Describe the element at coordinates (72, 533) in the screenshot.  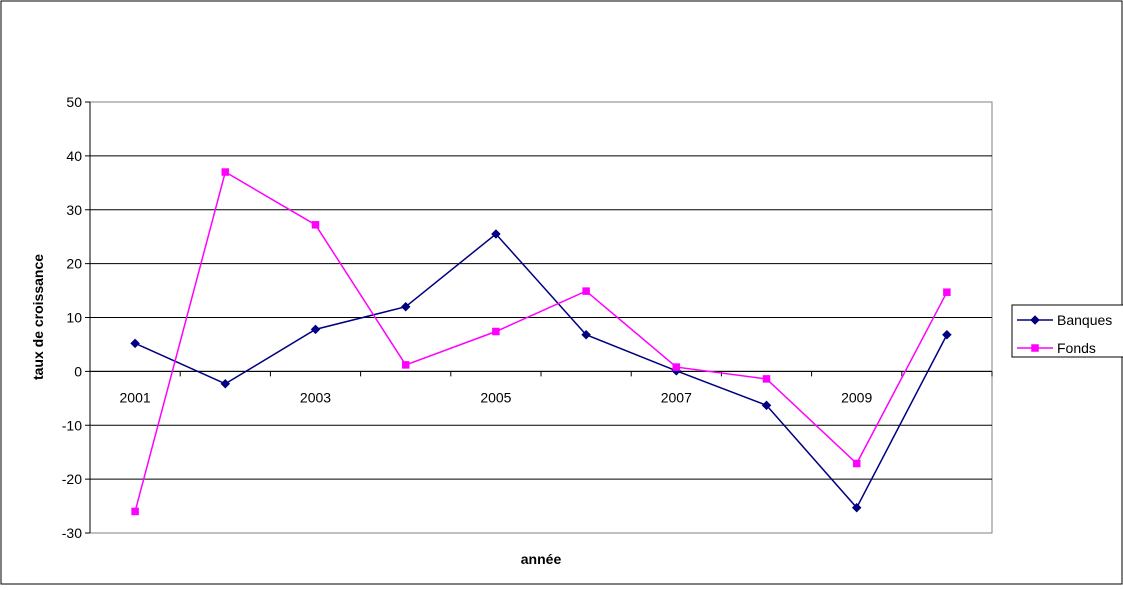
I see `y-tick-label: -30` at that location.